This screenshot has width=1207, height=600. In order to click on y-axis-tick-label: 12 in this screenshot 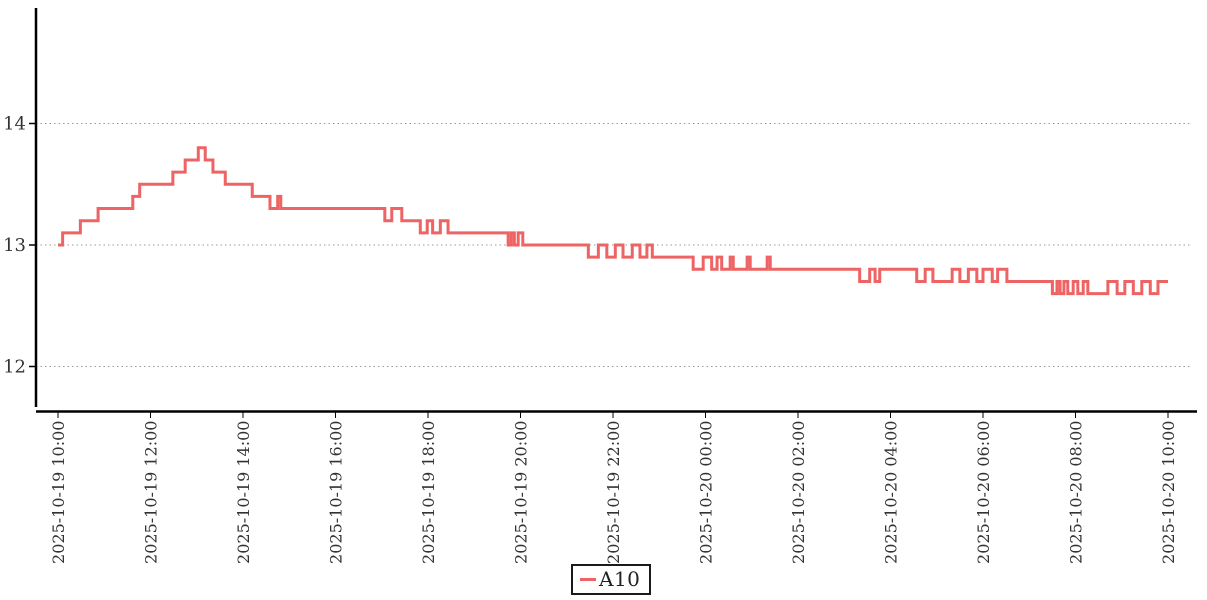, I will do `click(14, 367)`.